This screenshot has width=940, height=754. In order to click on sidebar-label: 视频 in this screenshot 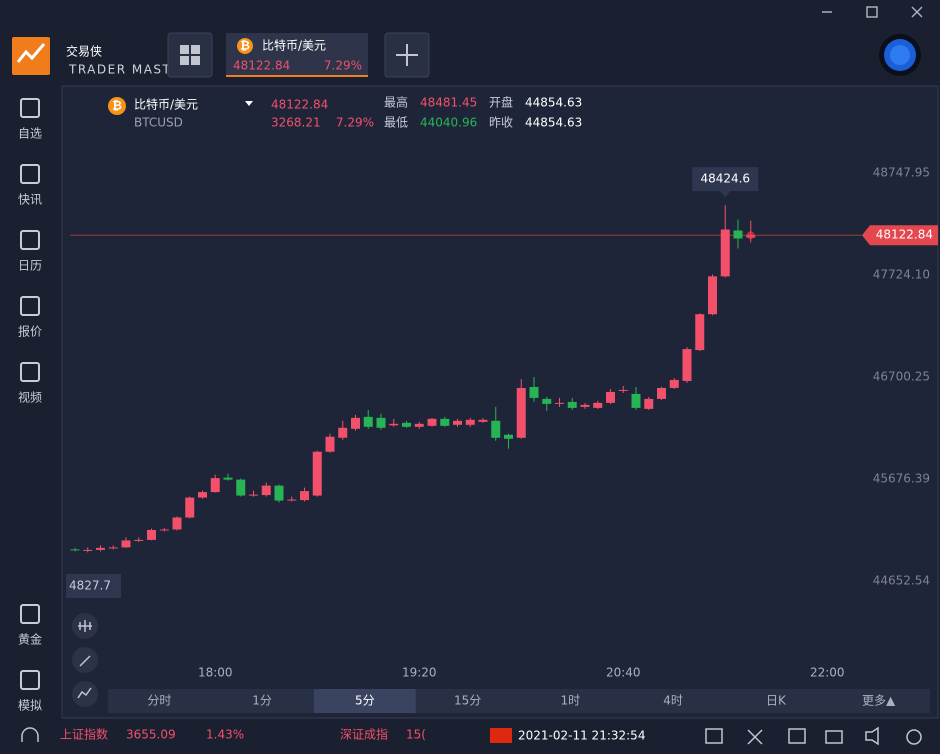, I will do `click(30, 397)`.